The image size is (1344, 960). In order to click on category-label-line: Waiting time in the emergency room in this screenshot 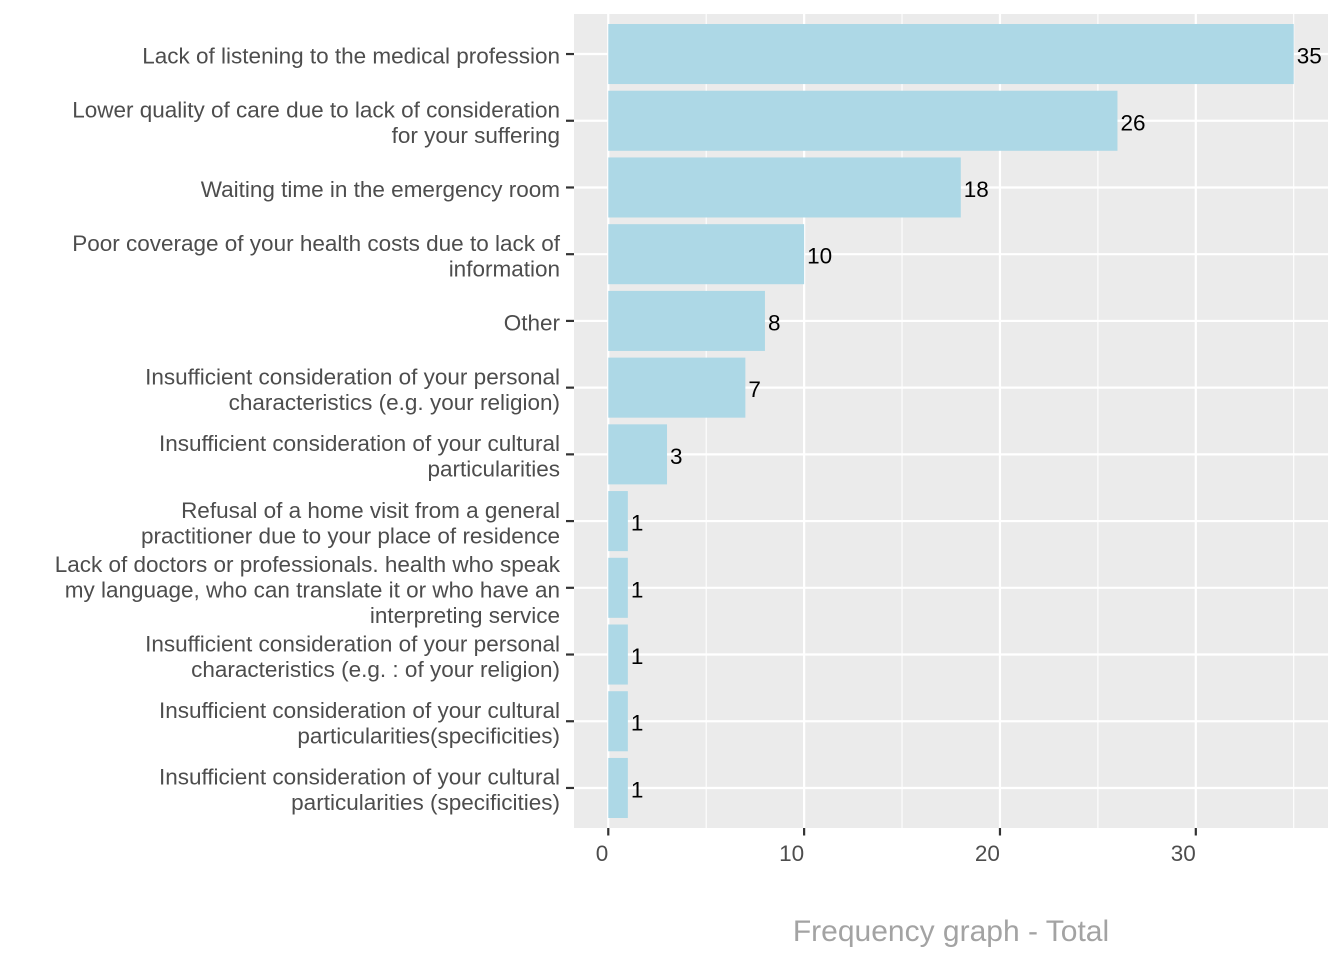, I will do `click(380, 189)`.